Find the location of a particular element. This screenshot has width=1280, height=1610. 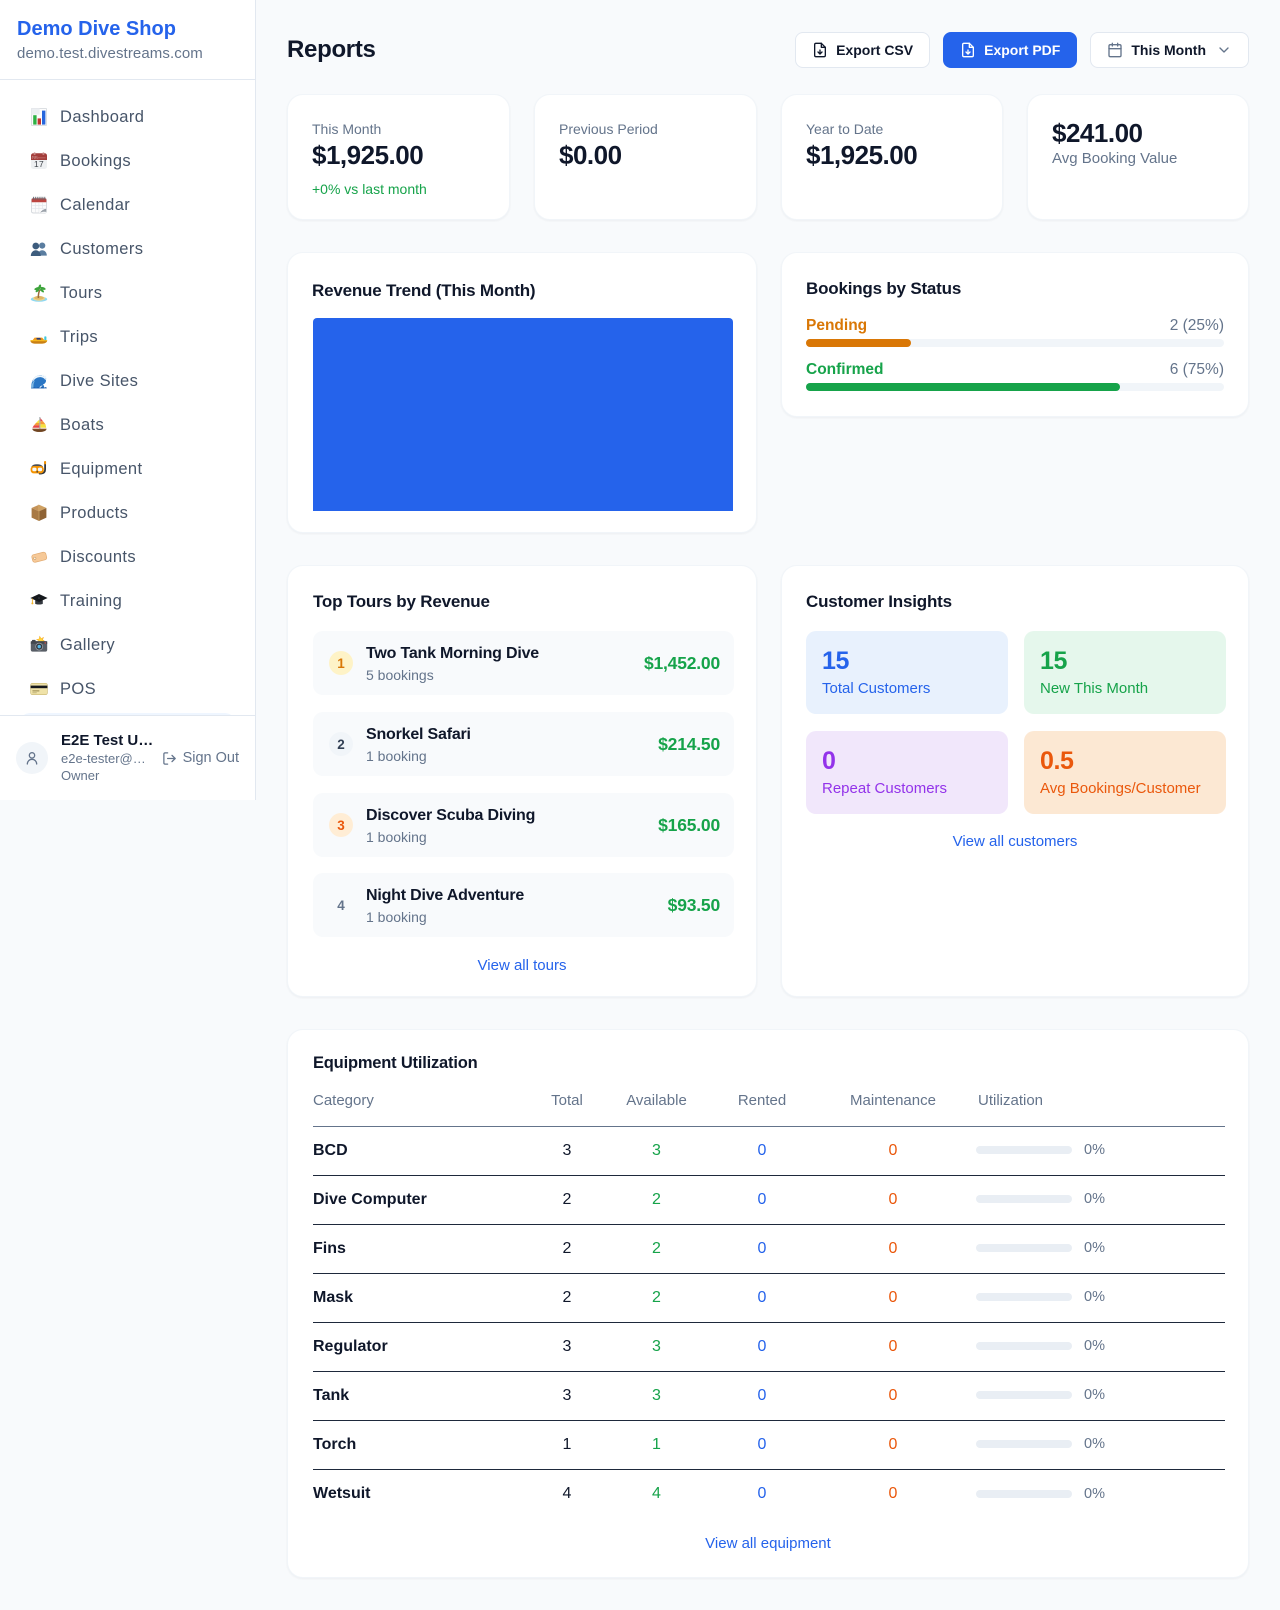

svg-text: JUL is located at coordinates (35, 158).